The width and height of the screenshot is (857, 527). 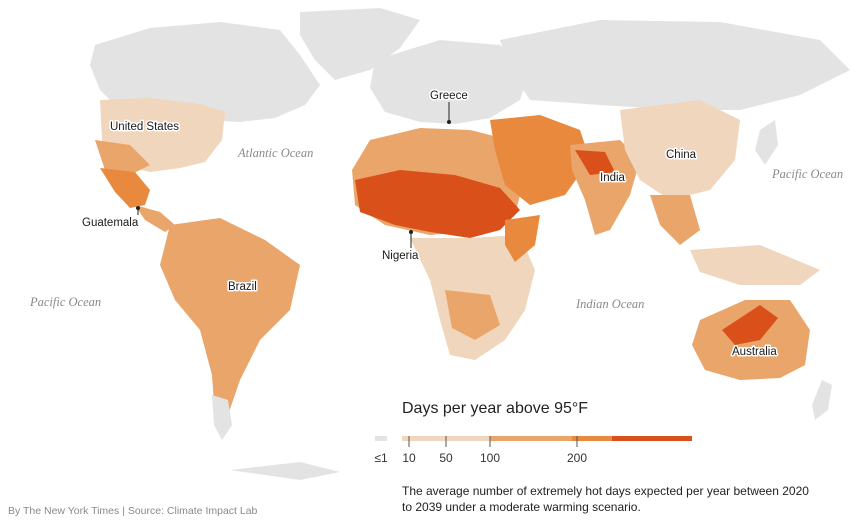 I want to click on australia-interior-hot, so click(x=750, y=325).